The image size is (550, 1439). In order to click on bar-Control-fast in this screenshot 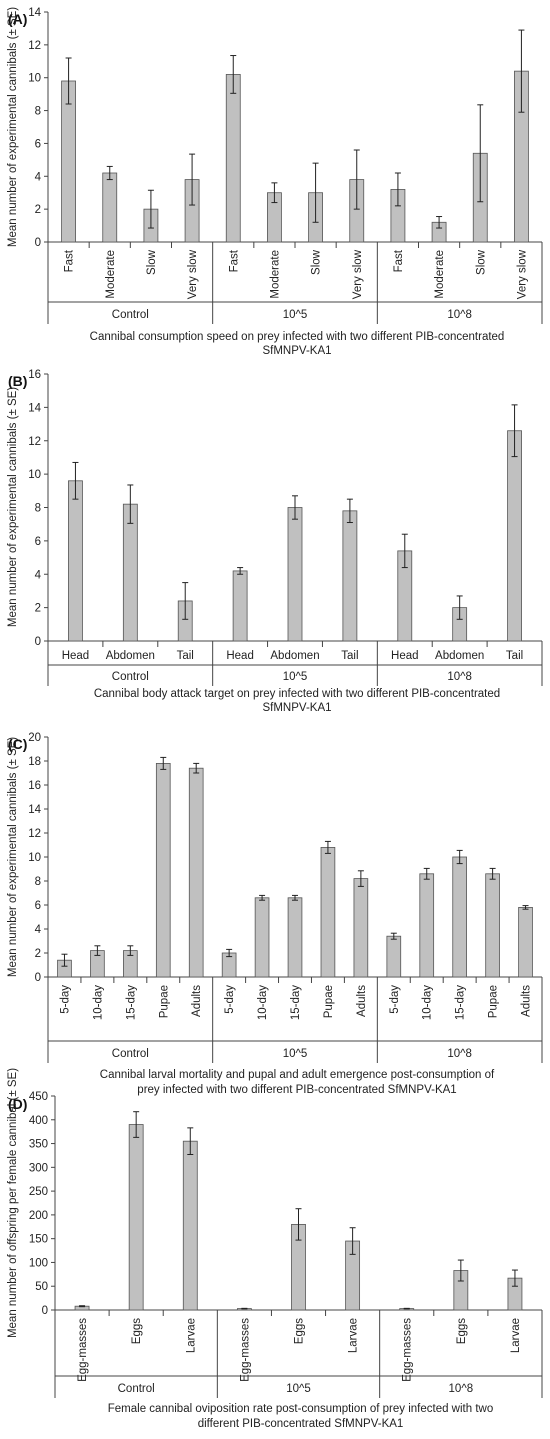, I will do `click(68, 161)`.